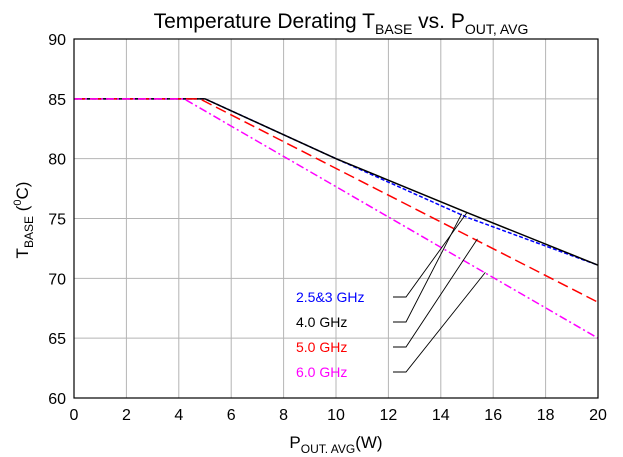 This screenshot has height=457, width=623. I want to click on y-axis-label-sub: BASE, so click(29, 232).